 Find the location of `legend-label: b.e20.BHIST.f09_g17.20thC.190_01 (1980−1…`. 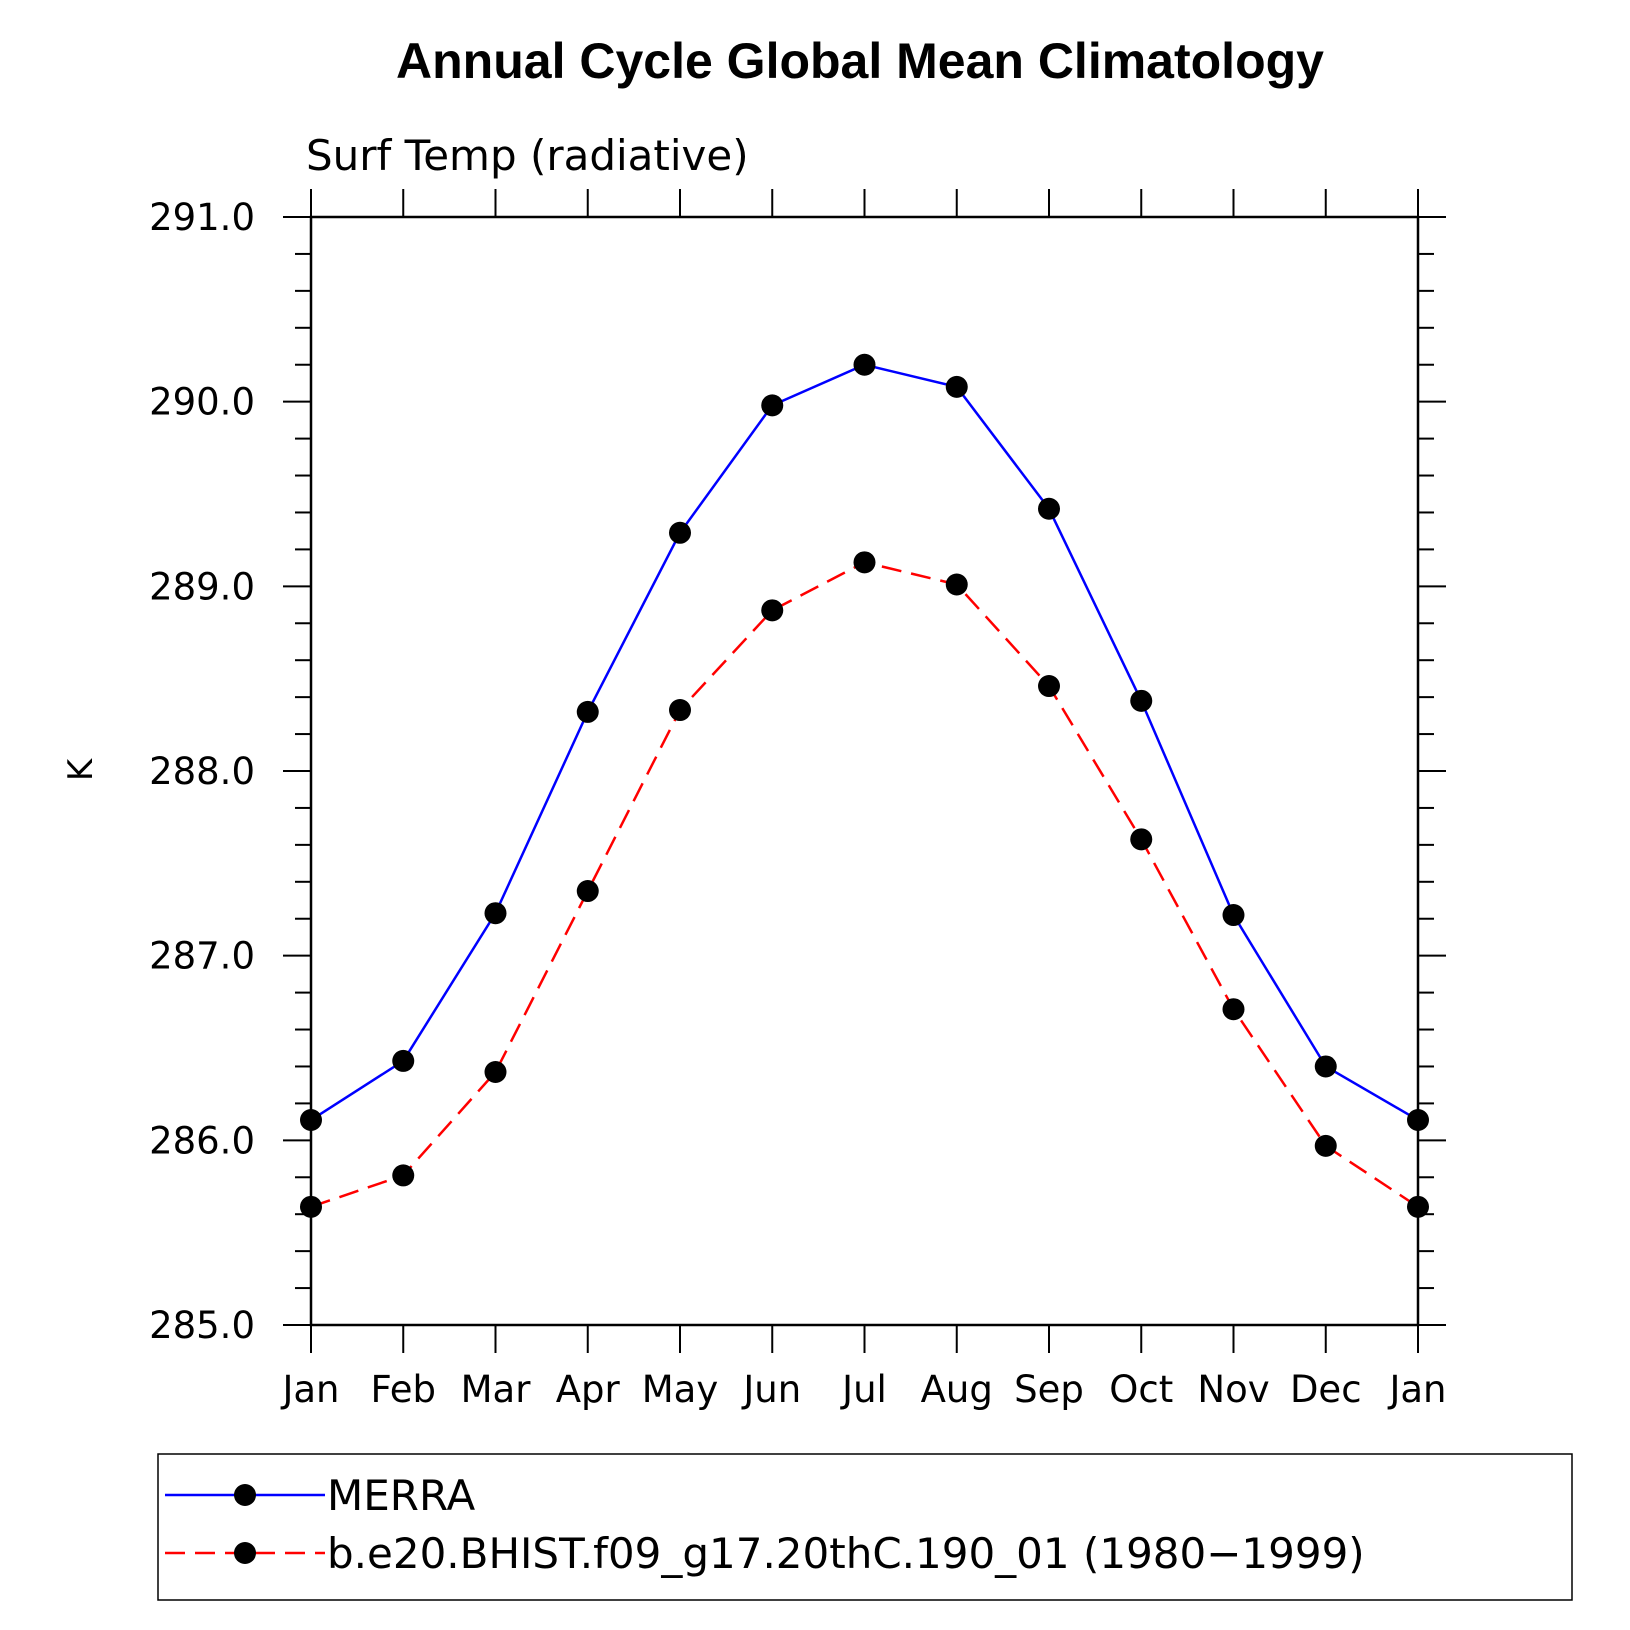

legend-label: b.e20.BHIST.f09_g17.20thC.190_01 (1980−1… is located at coordinates (846, 1553).